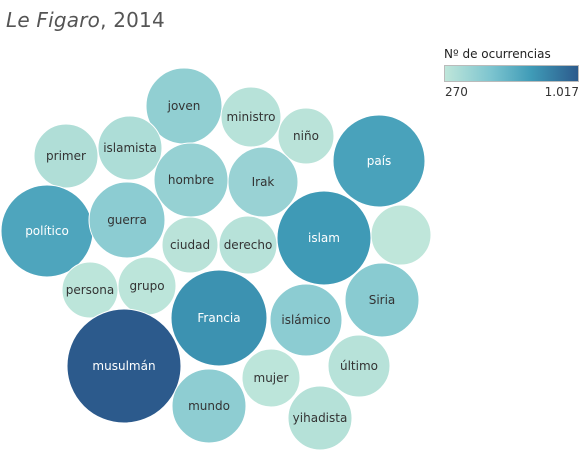 This screenshot has width=582, height=475. I want to click on bubble-label-derecho: derecho, so click(248, 245).